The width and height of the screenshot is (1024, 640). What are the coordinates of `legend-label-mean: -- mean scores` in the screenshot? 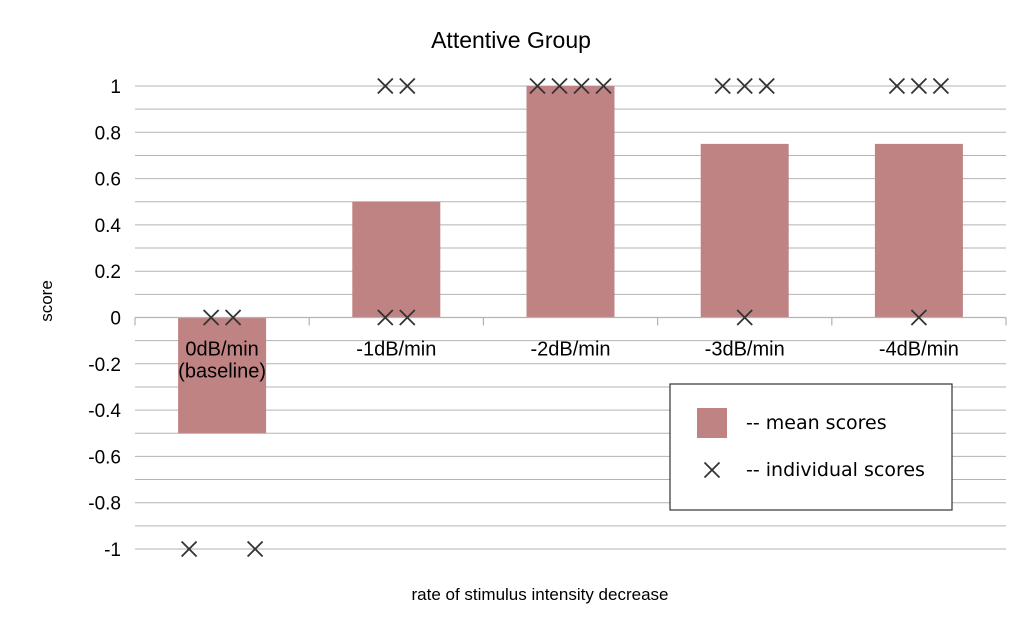 It's located at (816, 423).